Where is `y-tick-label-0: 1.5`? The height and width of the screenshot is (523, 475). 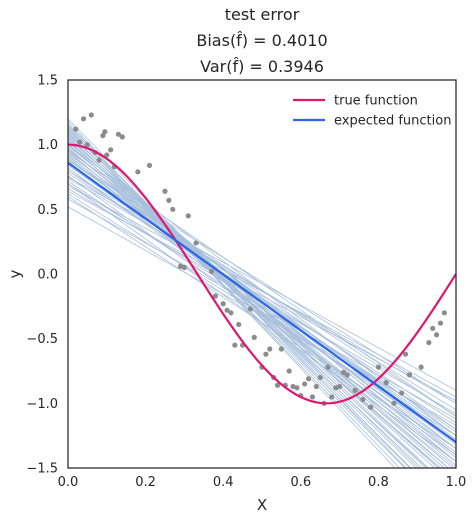
y-tick-label-0: 1.5 is located at coordinates (47, 81).